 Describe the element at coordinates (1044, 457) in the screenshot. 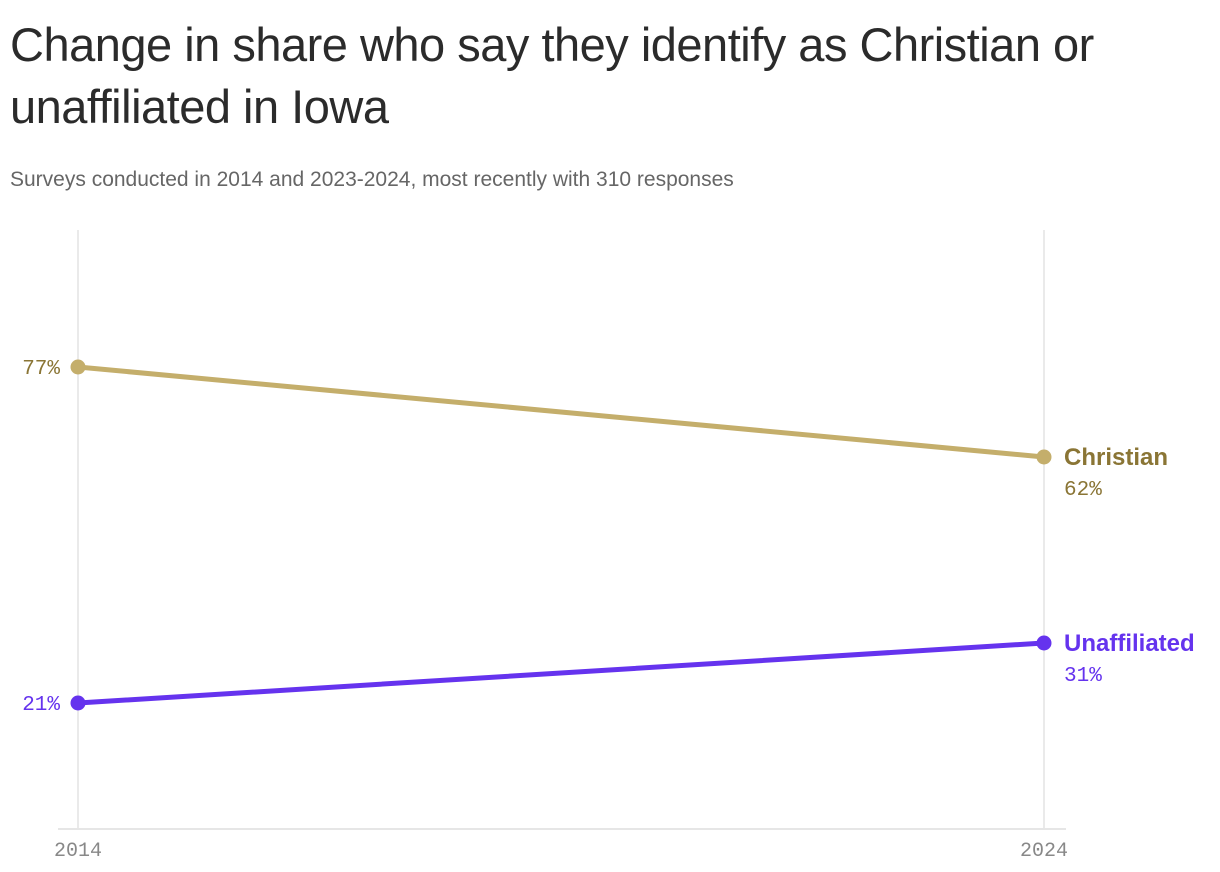

I see `data-point-christian-2024` at that location.